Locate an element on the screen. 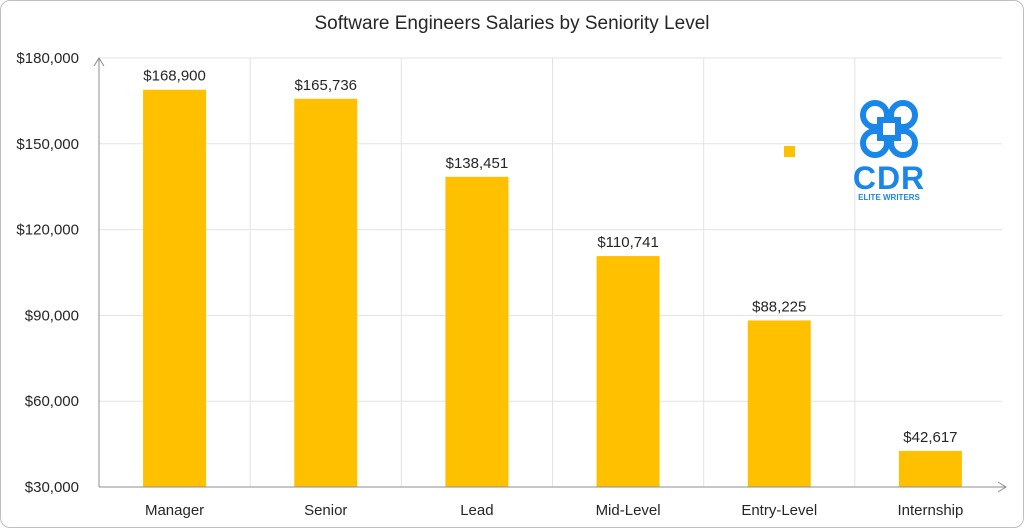 The height and width of the screenshot is (528, 1024). x-category-label: Entry-Level is located at coordinates (779, 510).